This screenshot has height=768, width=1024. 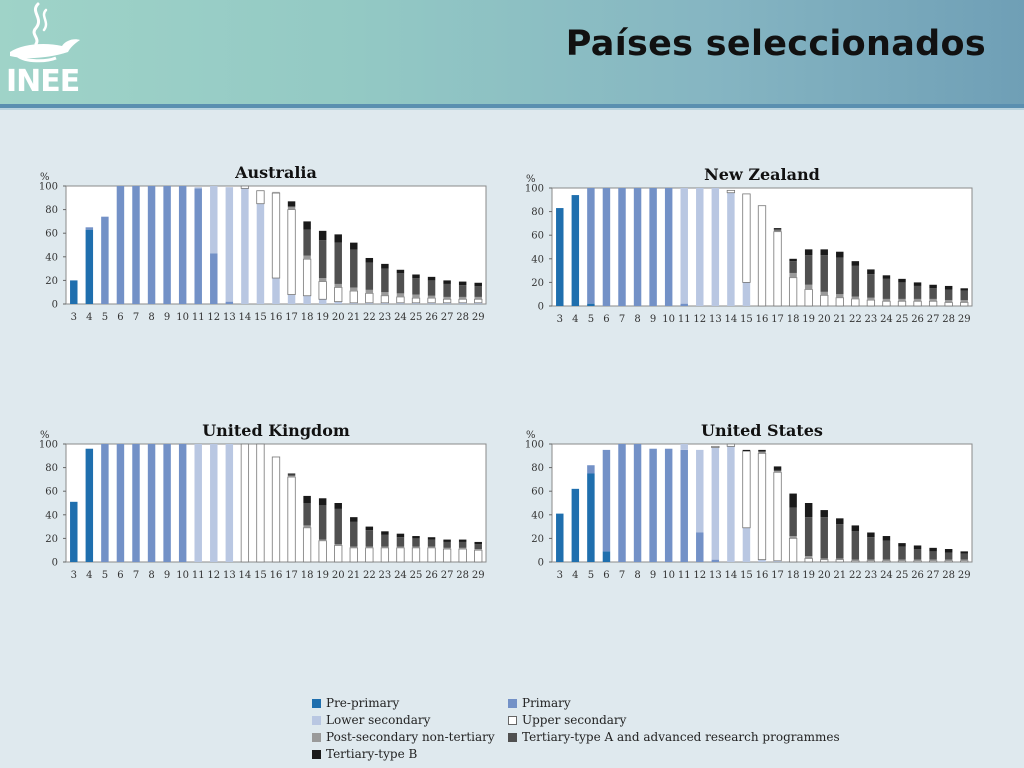 I want to click on x-tick-label: 23, so click(x=871, y=319).